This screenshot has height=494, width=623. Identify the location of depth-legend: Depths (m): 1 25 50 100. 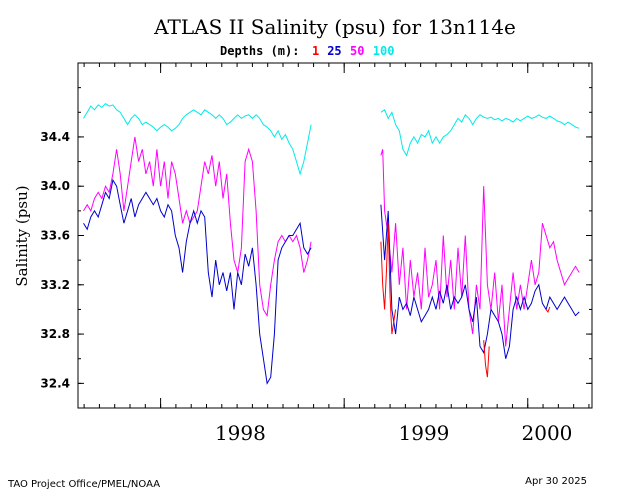
(307, 51).